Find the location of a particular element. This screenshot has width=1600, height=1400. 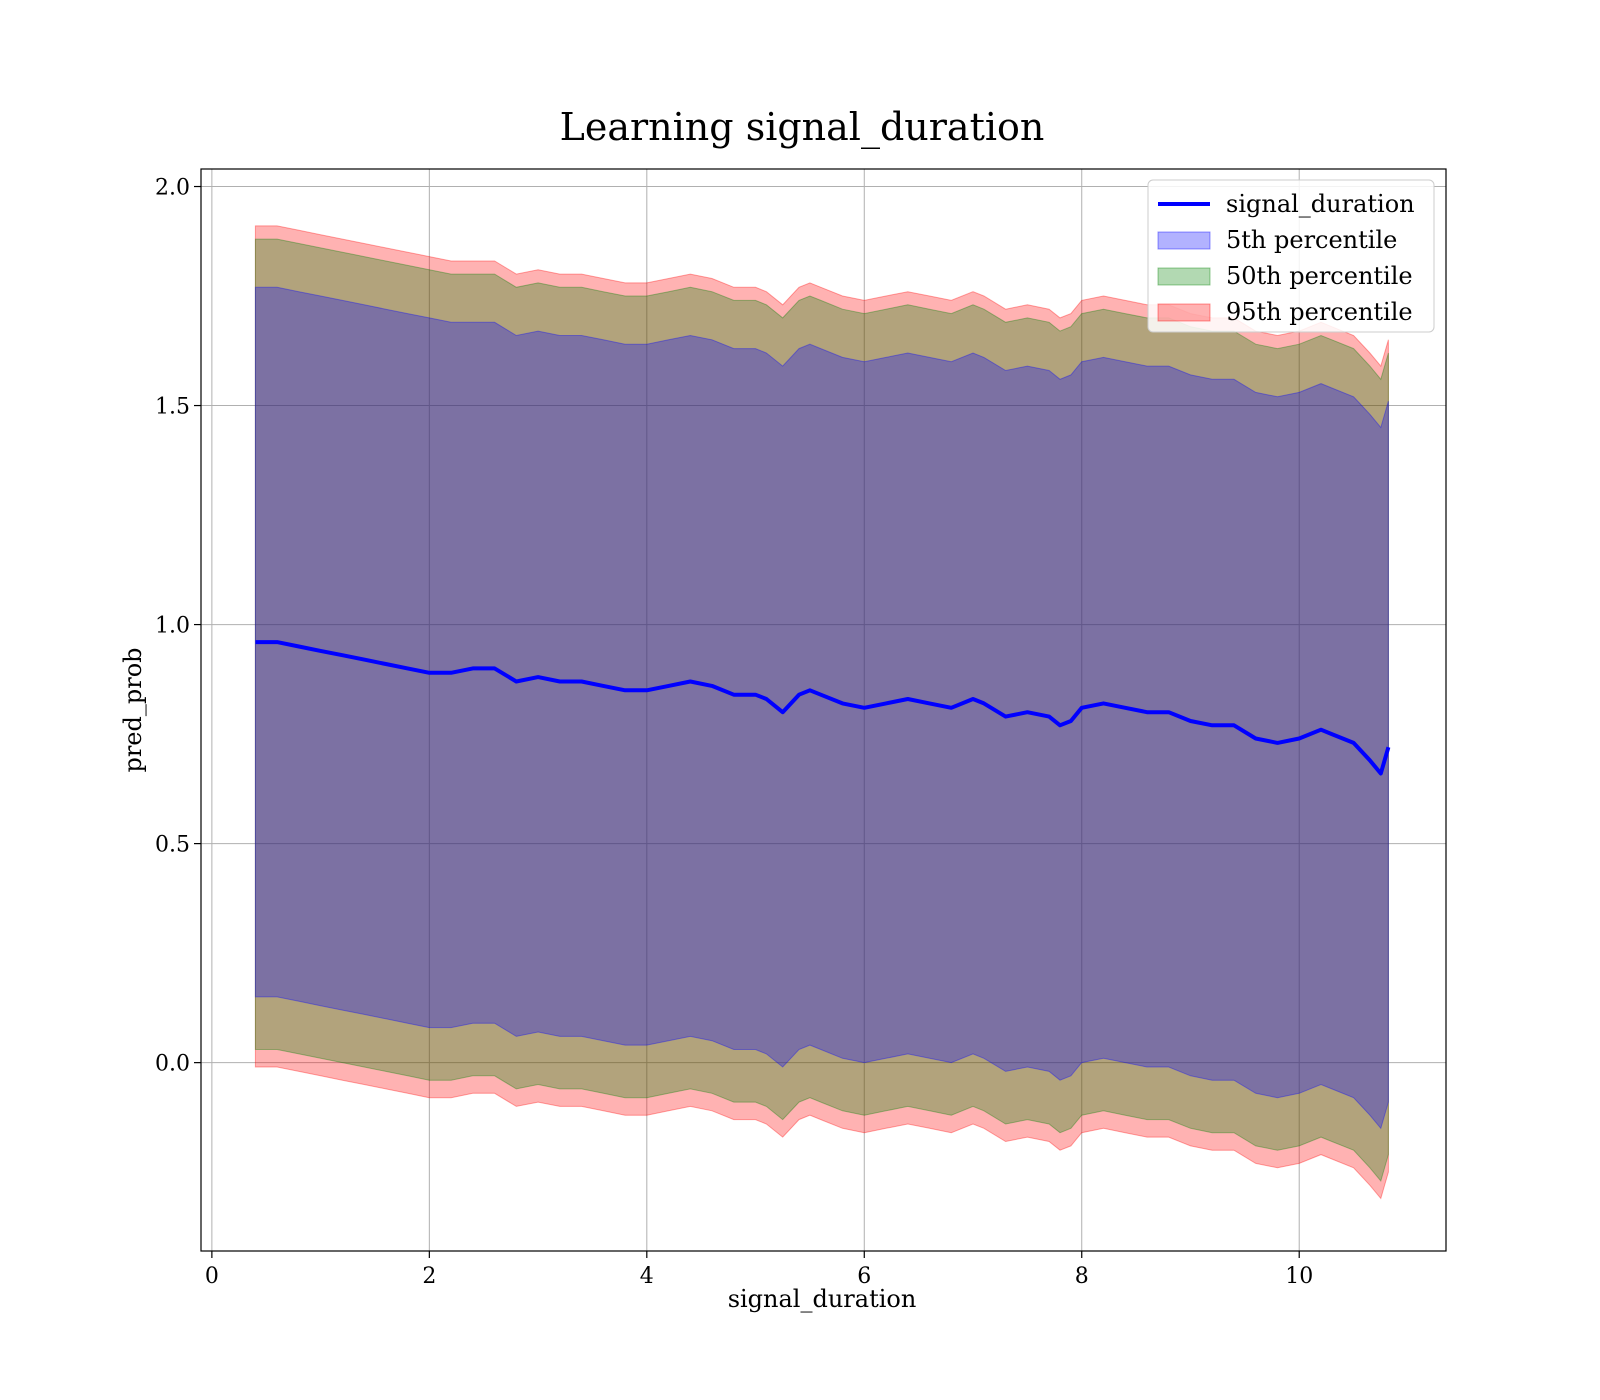

legend-box is located at coordinates (1291, 256).